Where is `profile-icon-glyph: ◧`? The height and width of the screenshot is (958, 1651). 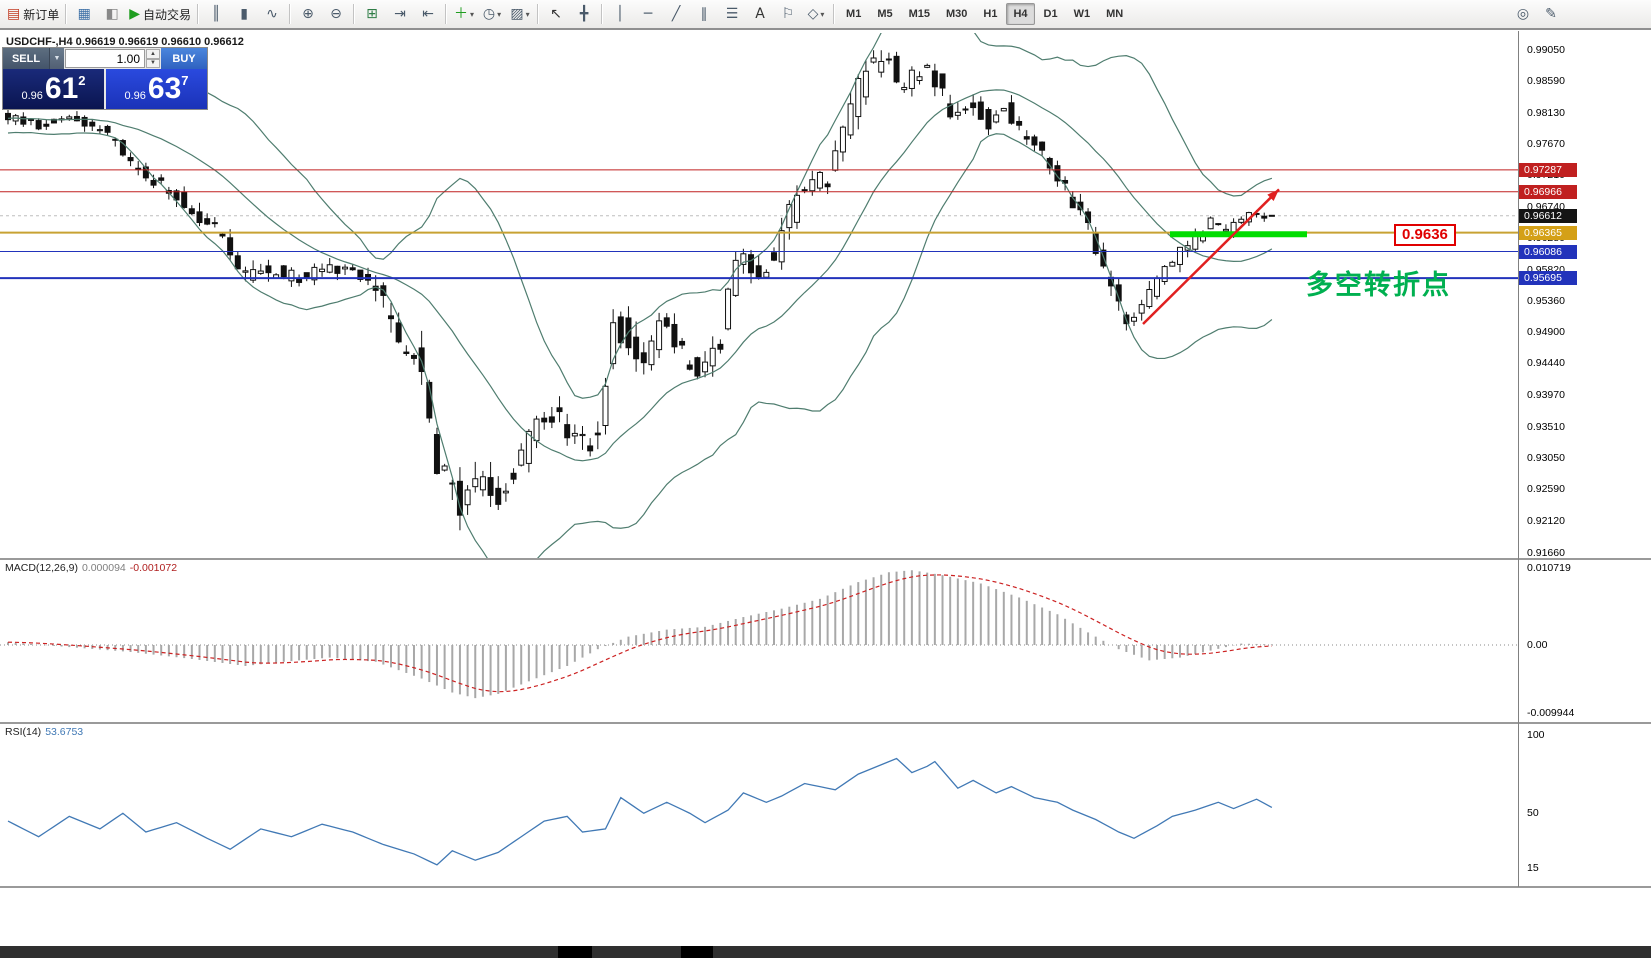
profile-icon-glyph: ◧ is located at coordinates (112, 14).